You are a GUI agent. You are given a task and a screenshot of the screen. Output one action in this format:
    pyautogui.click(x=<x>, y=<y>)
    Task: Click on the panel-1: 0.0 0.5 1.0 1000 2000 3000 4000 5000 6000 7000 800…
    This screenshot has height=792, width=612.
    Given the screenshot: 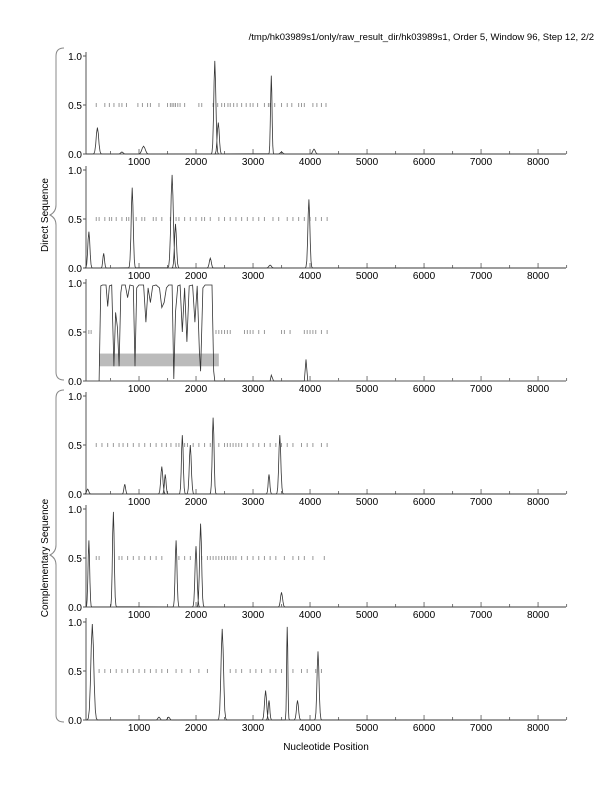 What is the action you would take?
    pyautogui.click(x=318, y=110)
    